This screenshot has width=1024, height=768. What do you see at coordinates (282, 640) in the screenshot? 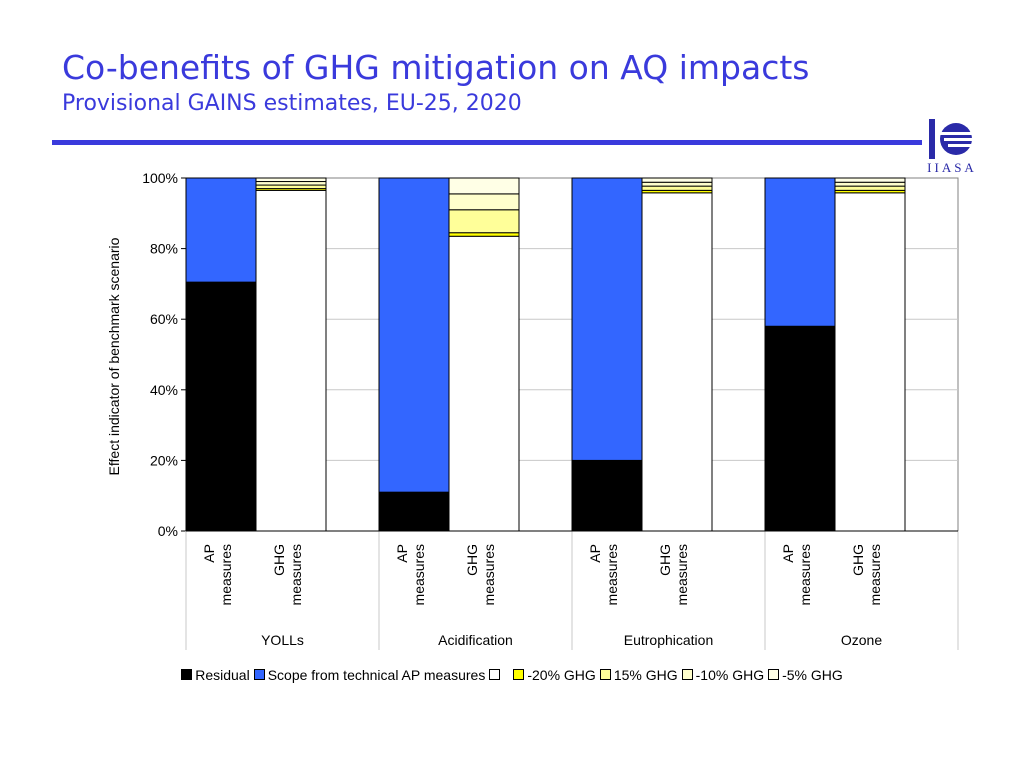
I see `group-label: YOLLs` at bounding box center [282, 640].